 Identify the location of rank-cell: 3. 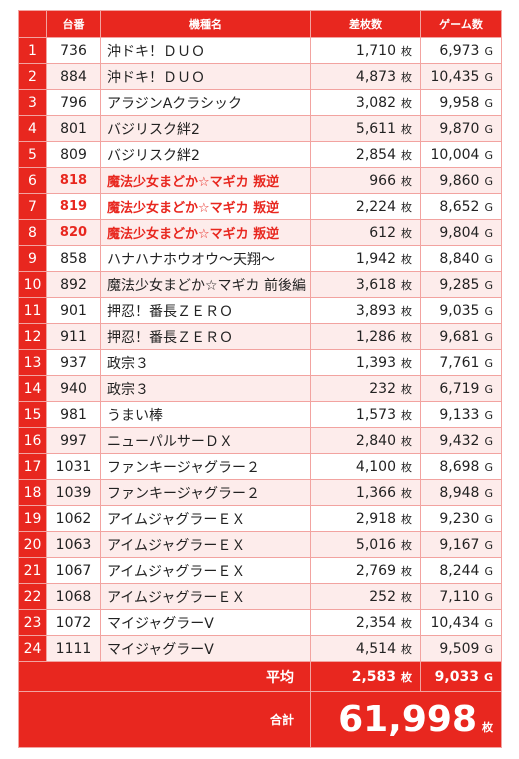
(32, 102).